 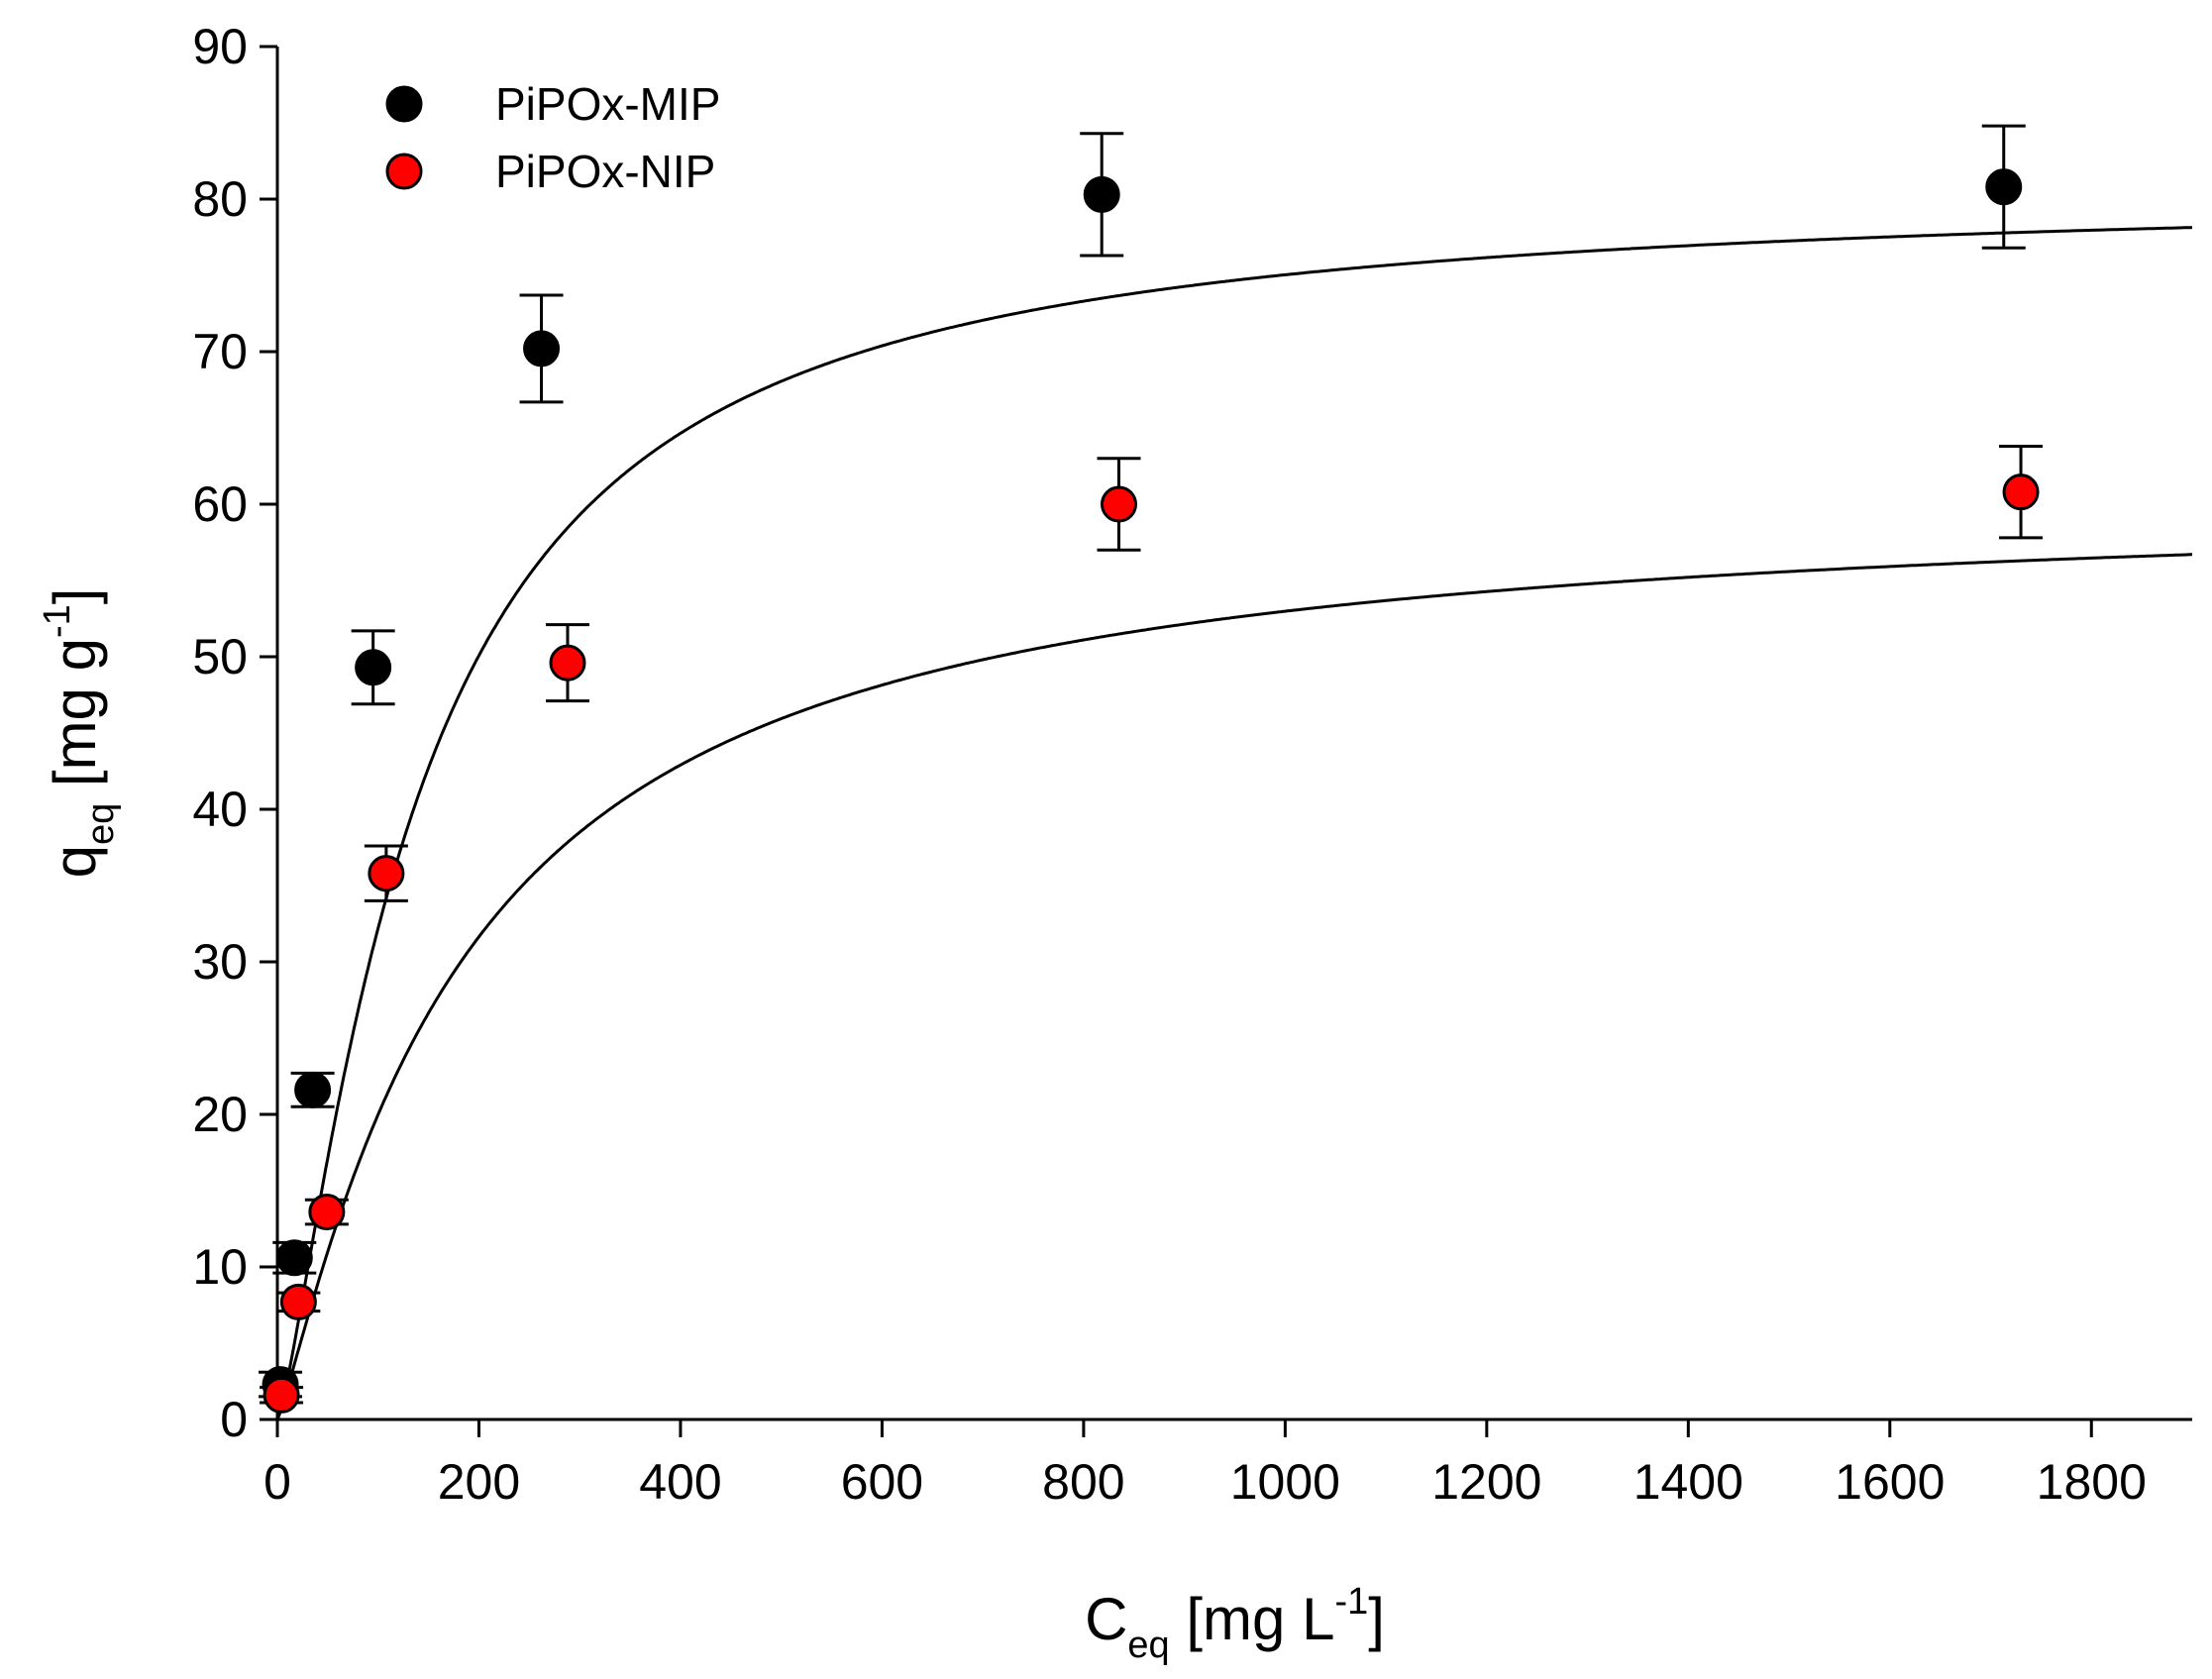 I want to click on y-tick-label: 90, so click(x=220, y=46).